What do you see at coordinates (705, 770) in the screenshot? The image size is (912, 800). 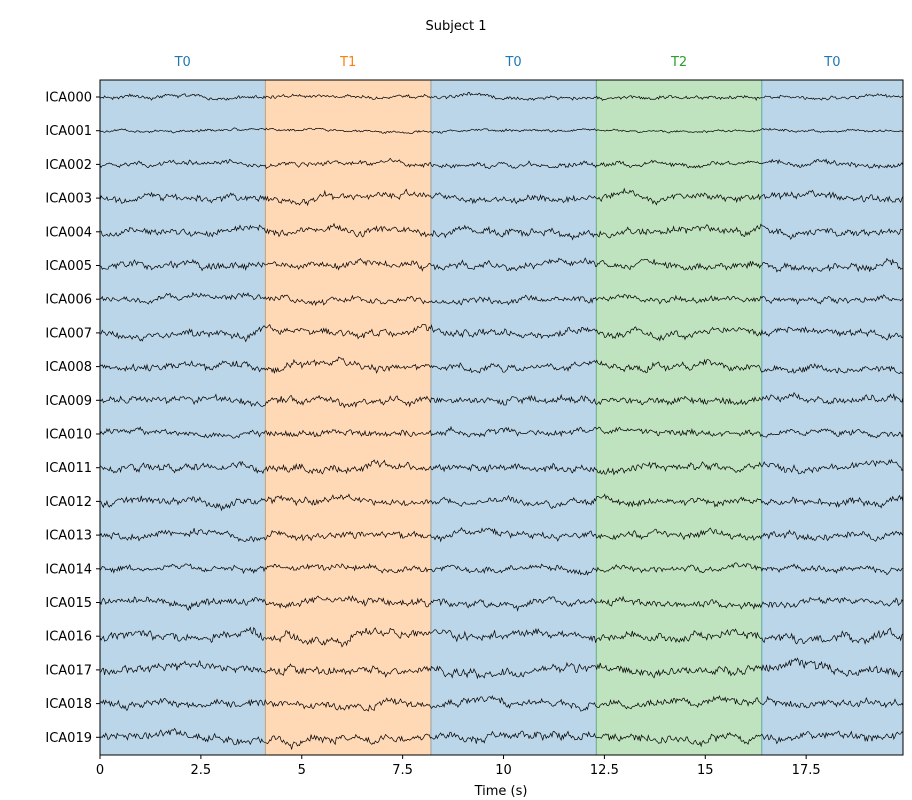 I see `x-tick-label-6: 15` at bounding box center [705, 770].